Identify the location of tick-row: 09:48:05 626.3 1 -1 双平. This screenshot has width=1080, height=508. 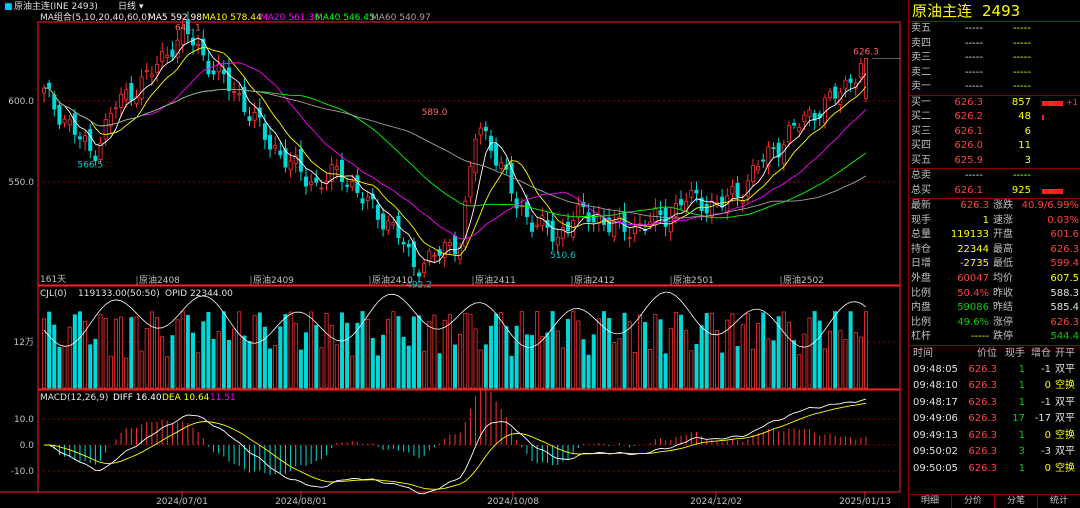
(994, 370).